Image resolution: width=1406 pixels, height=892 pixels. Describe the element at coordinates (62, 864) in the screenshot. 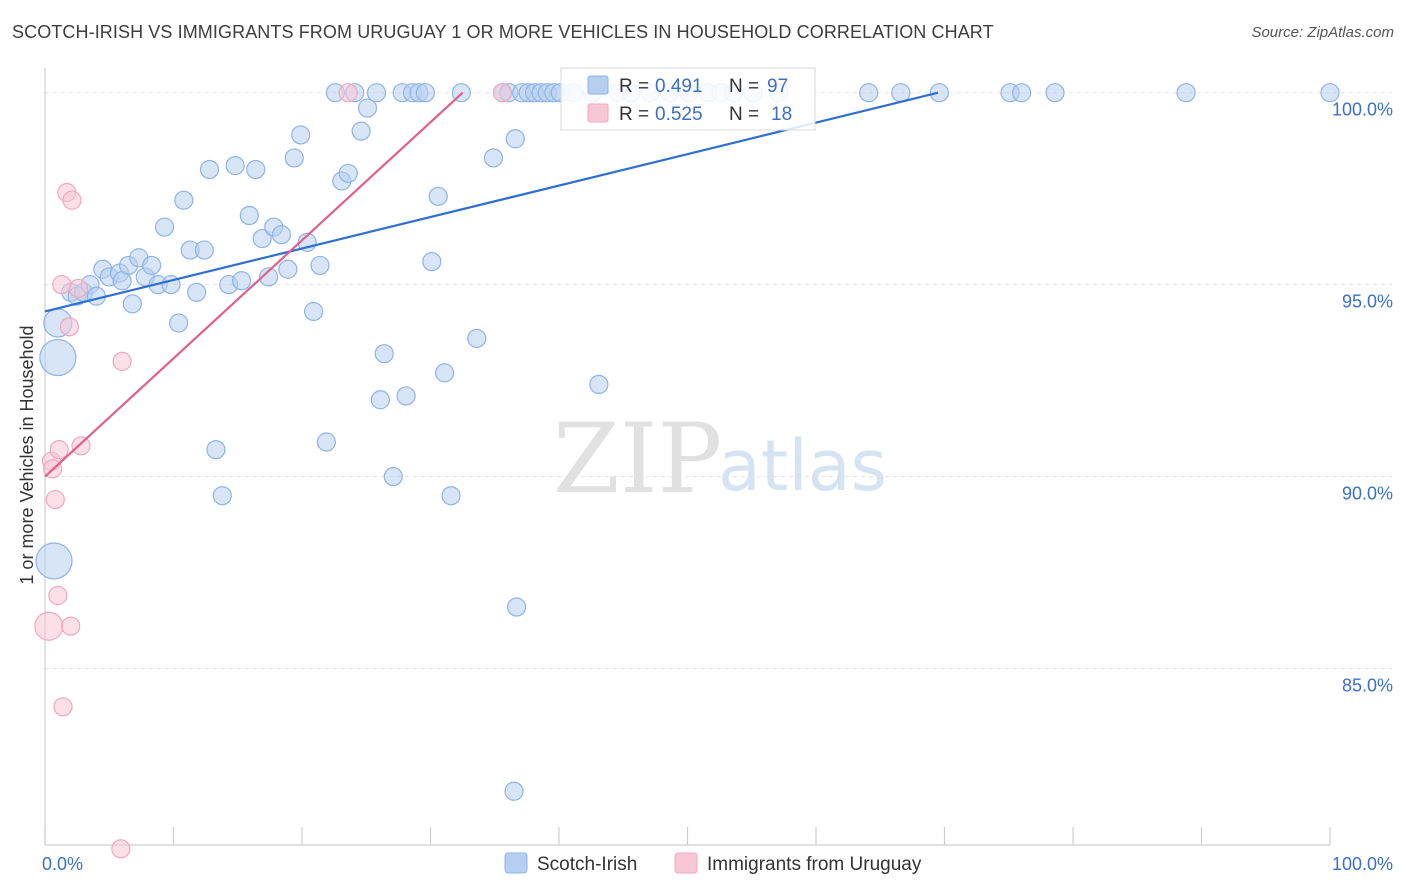

I see `x-tick-label-0: 0.0%` at that location.